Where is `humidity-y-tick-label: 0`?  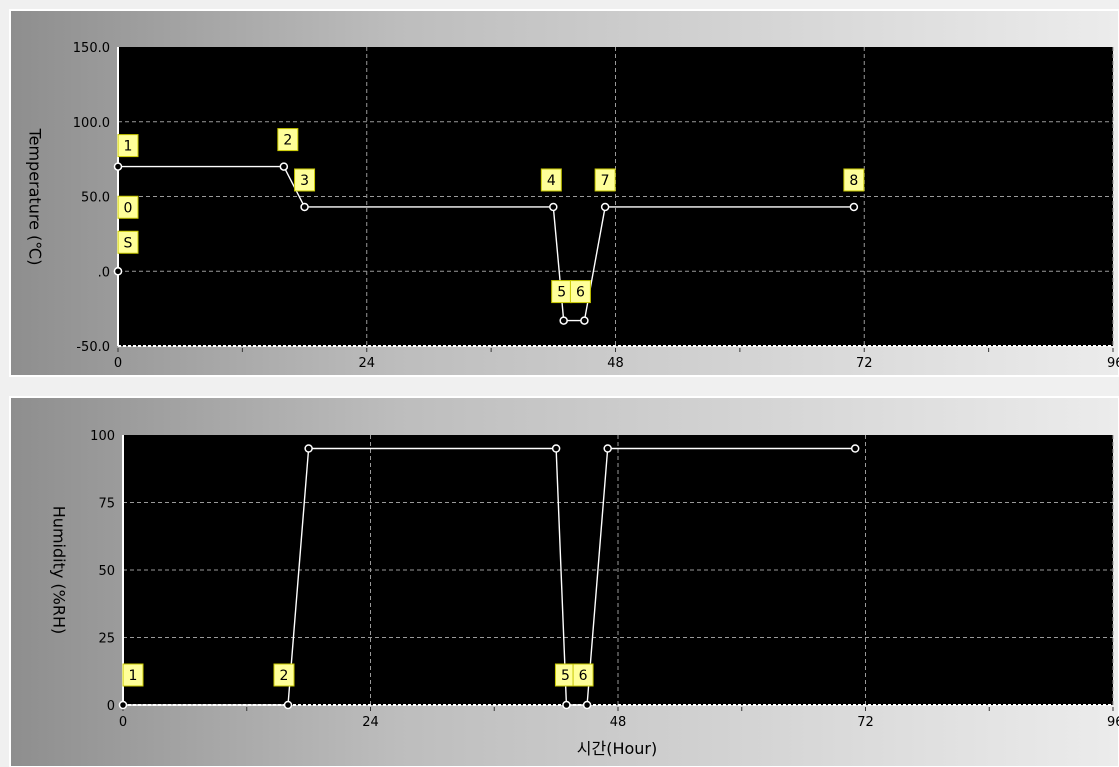
humidity-y-tick-label: 0 is located at coordinates (111, 706).